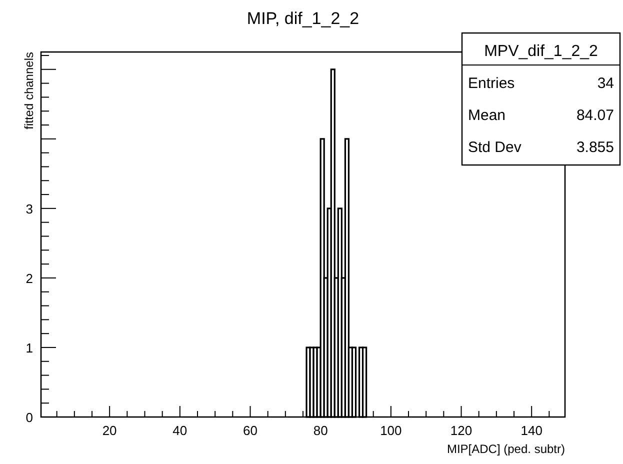  Describe the element at coordinates (29, 348) in the screenshot. I see `y-tick-label: 1` at that location.